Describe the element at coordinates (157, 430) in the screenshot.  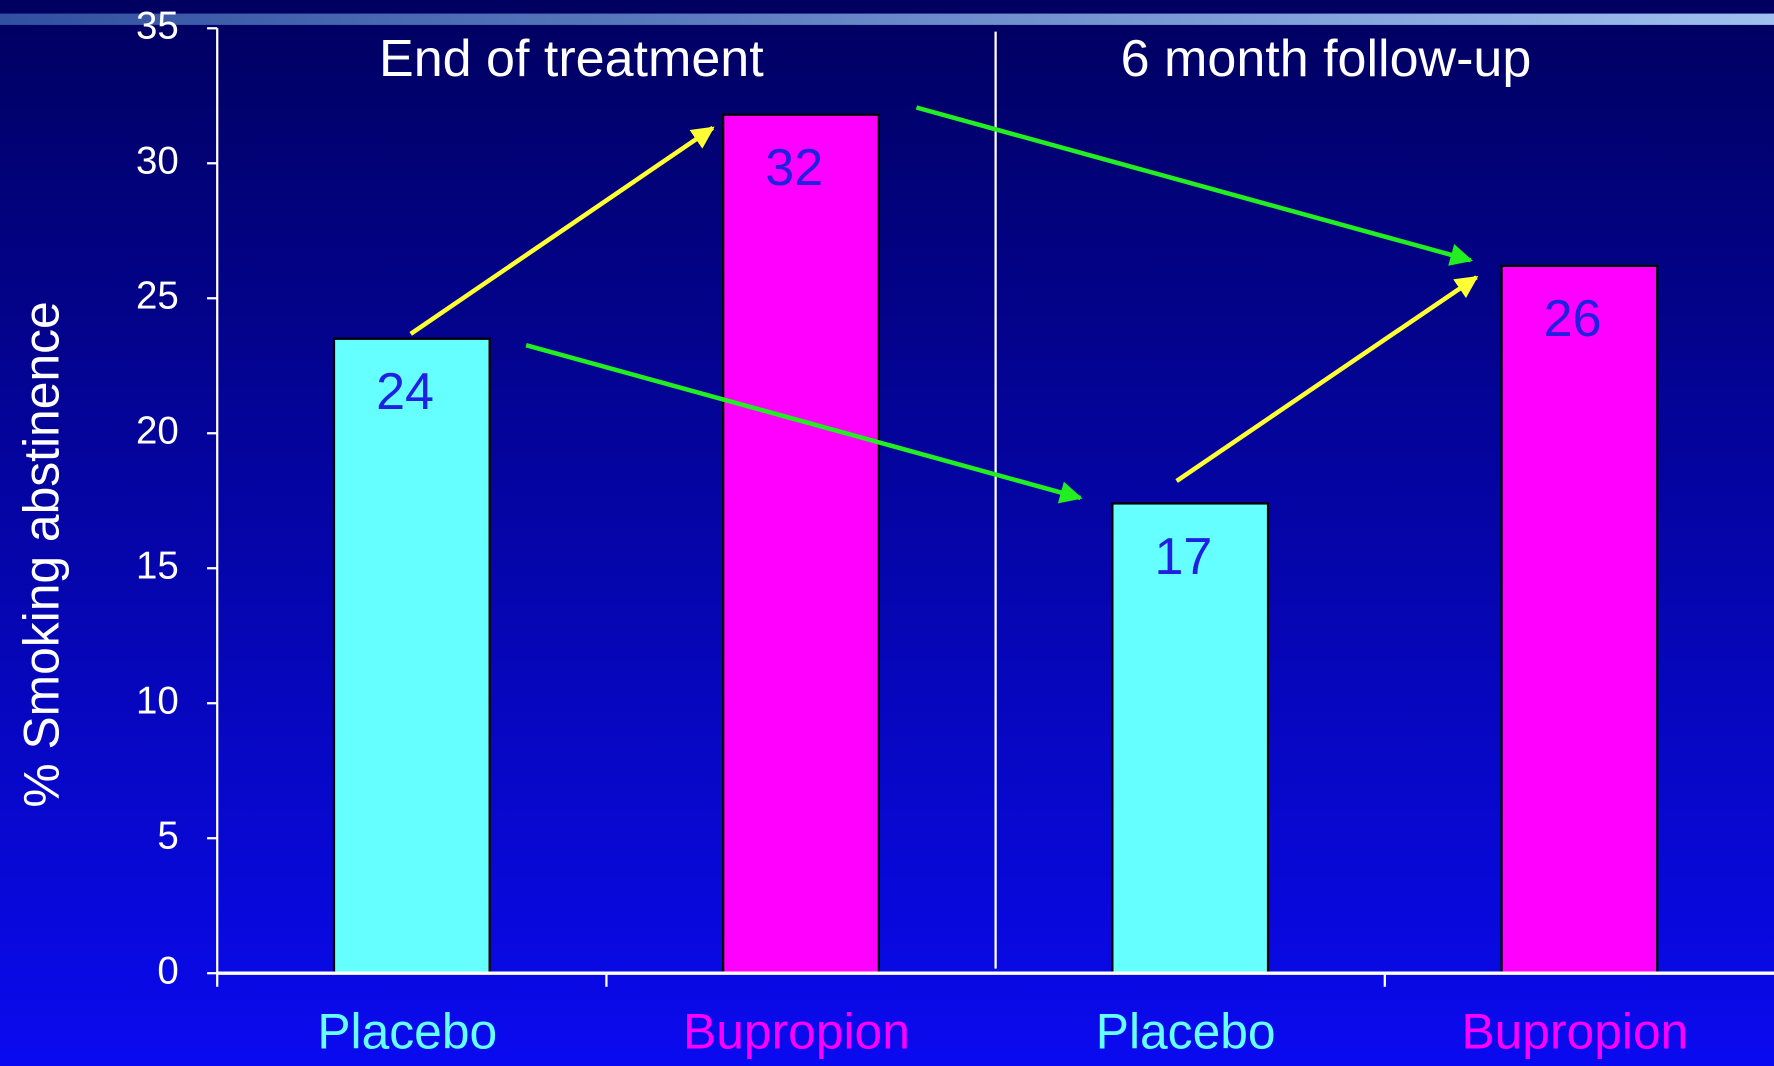
I see `y-tick-label: 20` at that location.